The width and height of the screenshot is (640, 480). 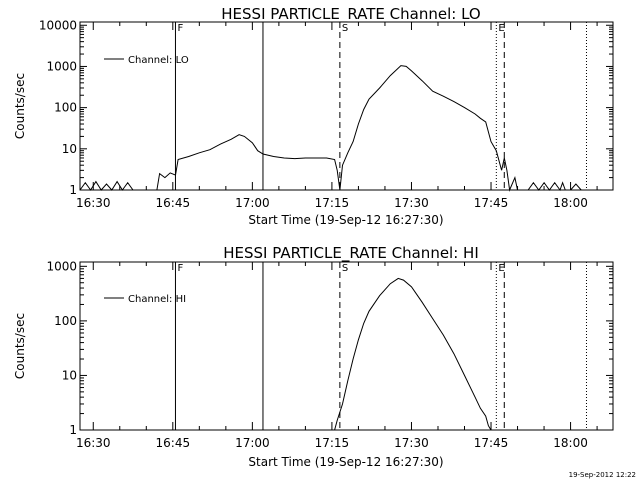 What do you see at coordinates (58, 25) in the screenshot?
I see `y-tick-label: 10000` at bounding box center [58, 25].